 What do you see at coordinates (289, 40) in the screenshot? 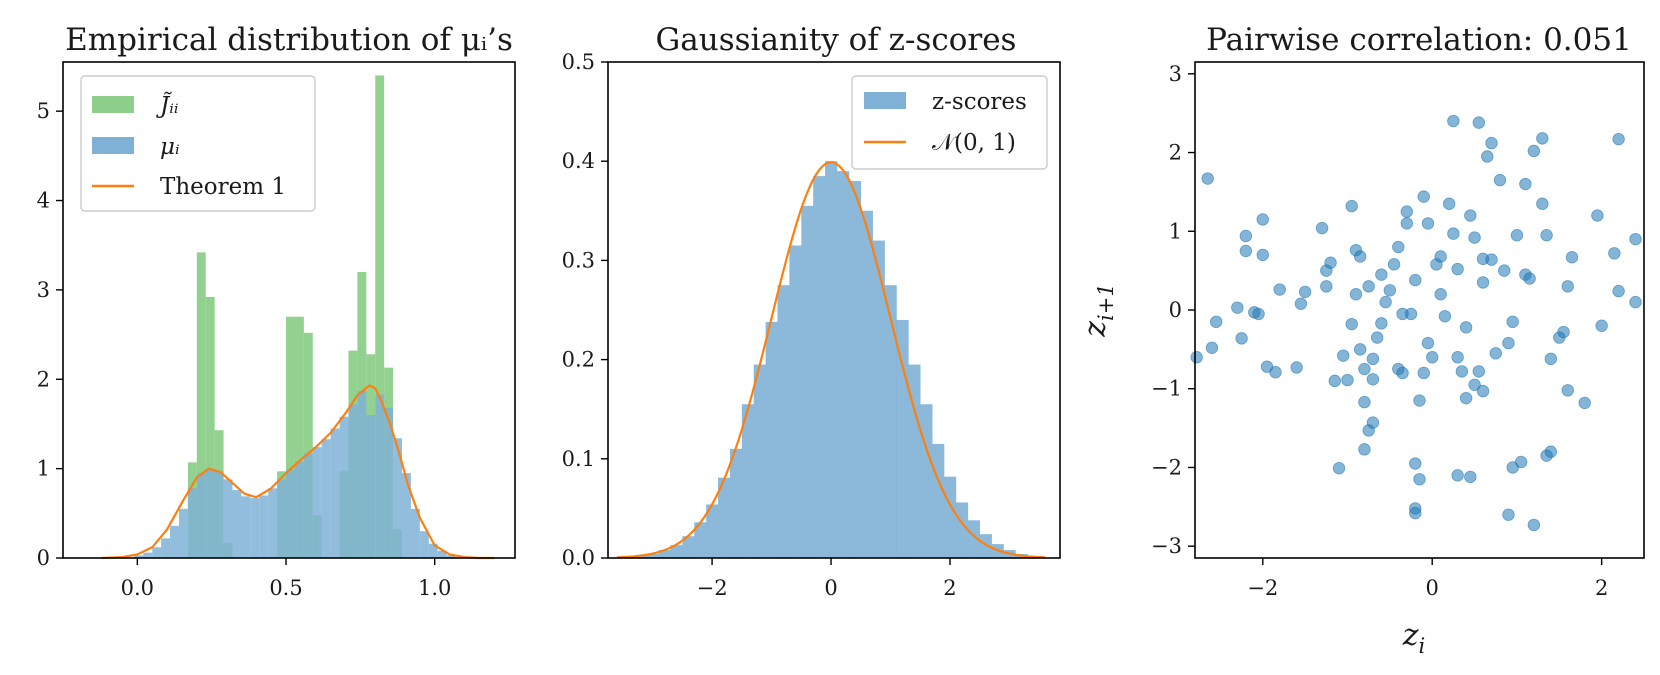
I see `chart-title: Empirical distribution of μᵢ’s` at bounding box center [289, 40].